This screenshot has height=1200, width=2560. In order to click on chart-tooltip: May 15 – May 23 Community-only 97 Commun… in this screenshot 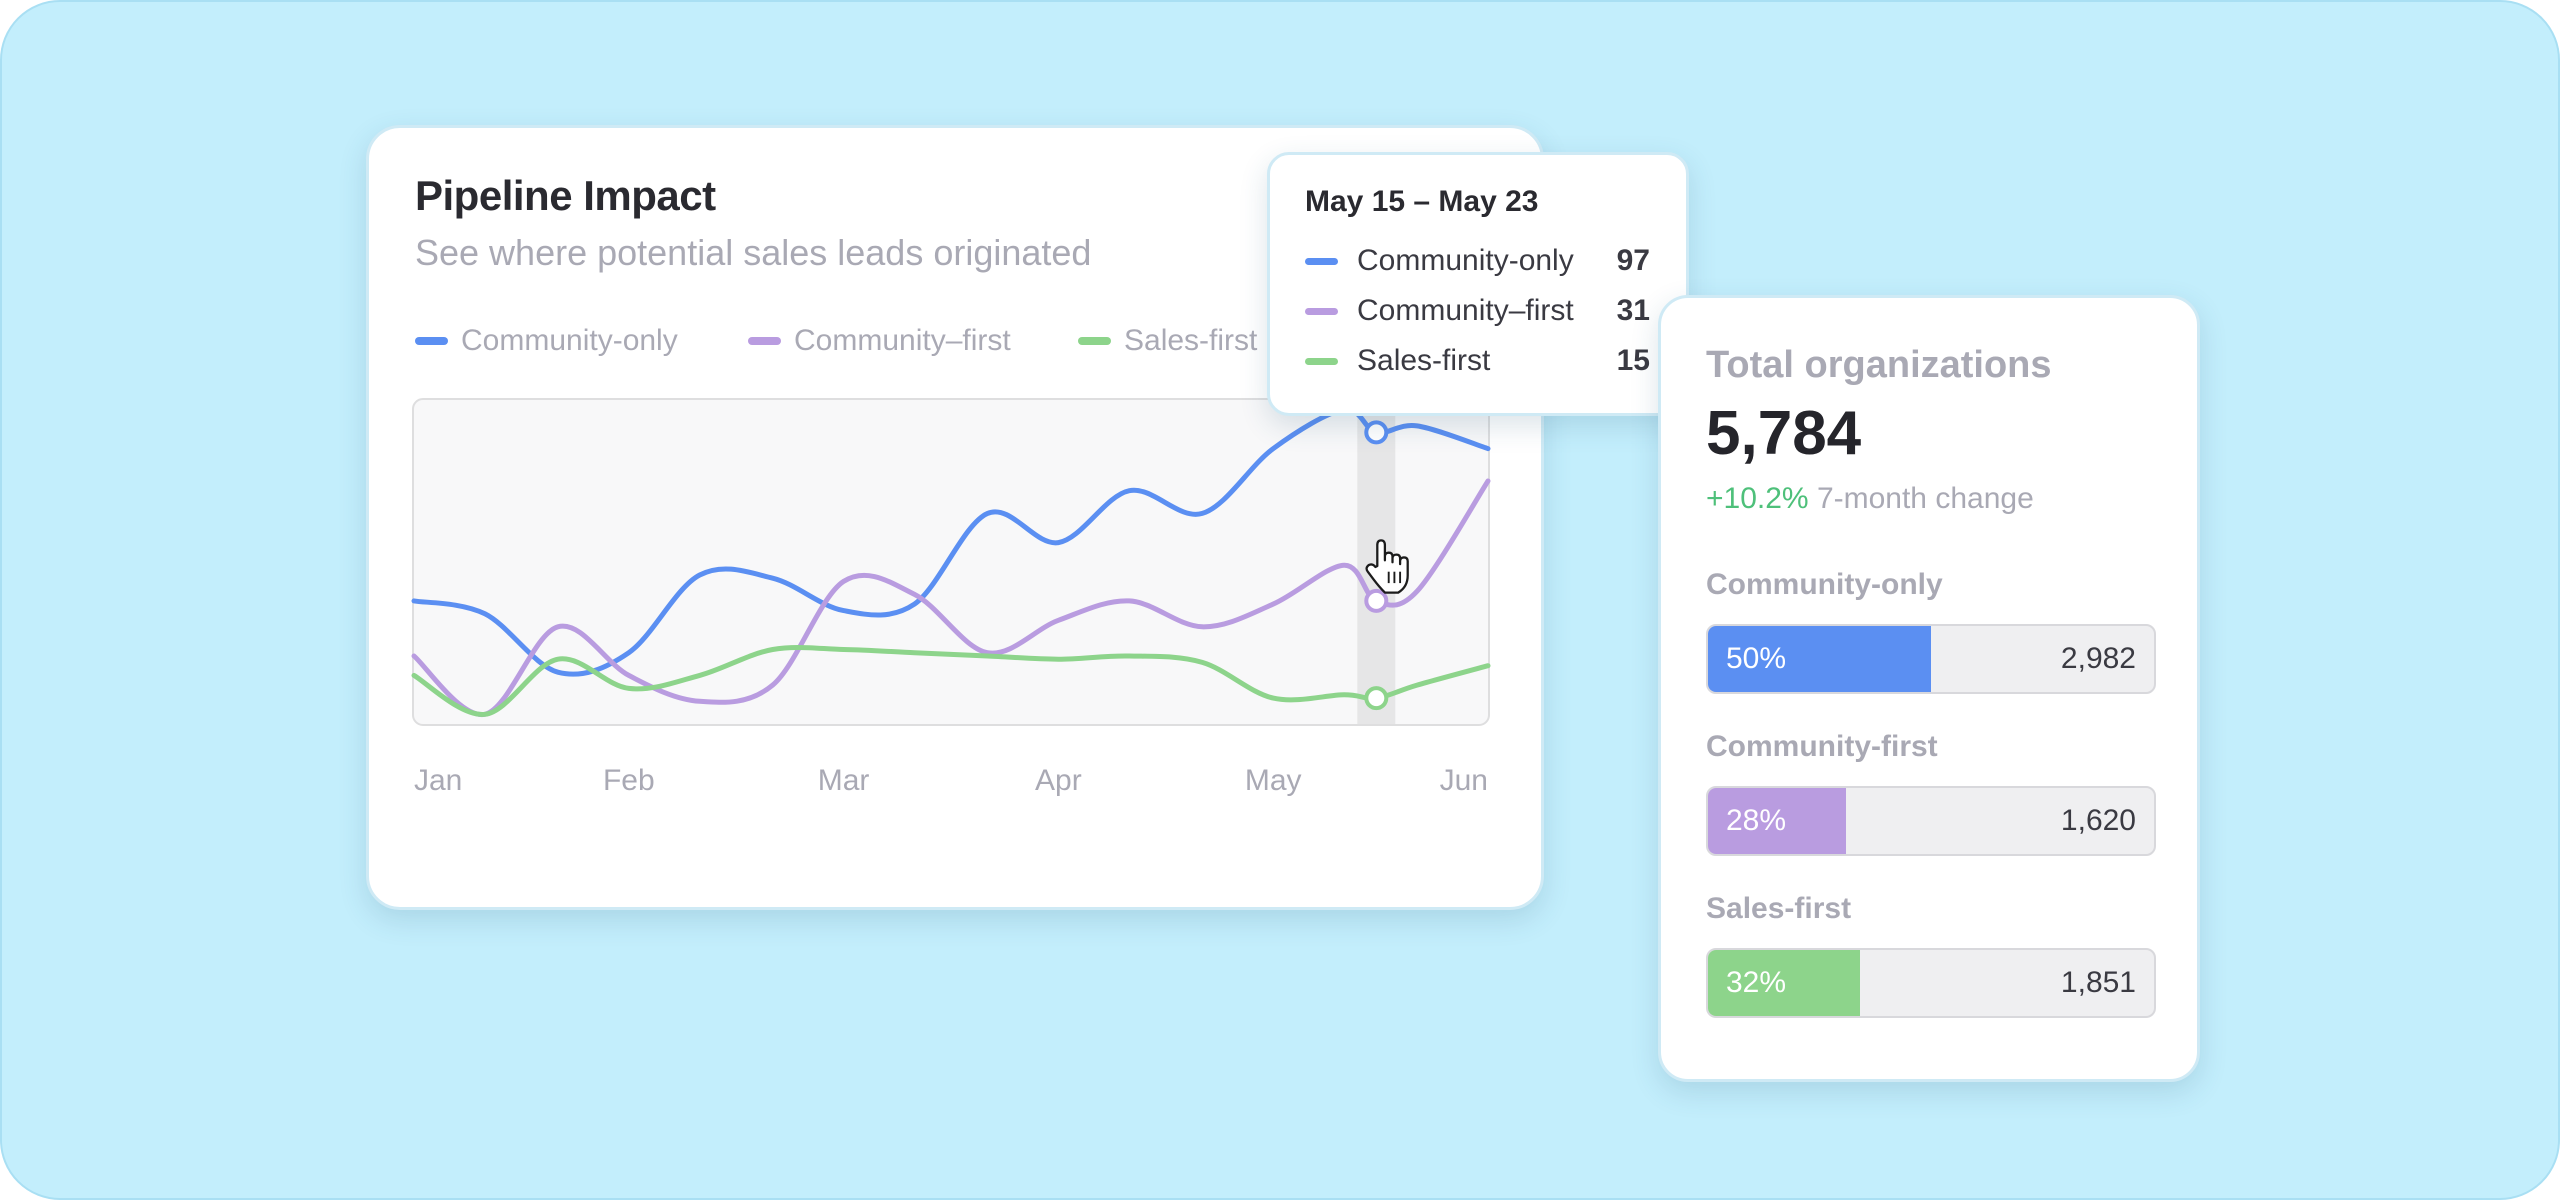, I will do `click(1478, 284)`.